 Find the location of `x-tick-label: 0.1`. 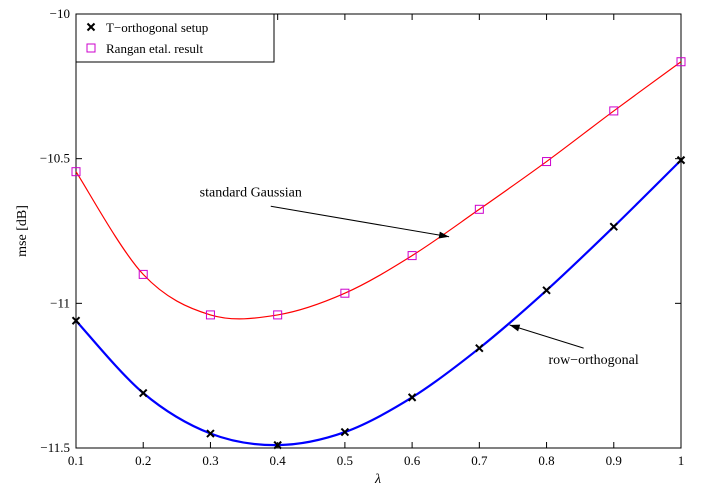

x-tick-label: 0.1 is located at coordinates (76, 460).